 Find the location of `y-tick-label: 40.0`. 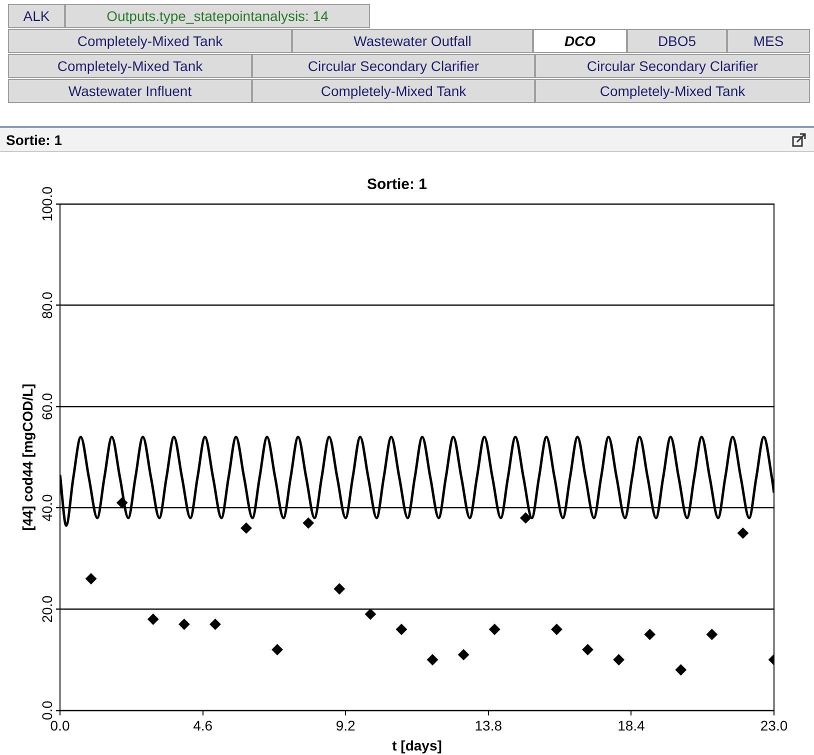

y-tick-label: 40.0 is located at coordinates (46, 508).